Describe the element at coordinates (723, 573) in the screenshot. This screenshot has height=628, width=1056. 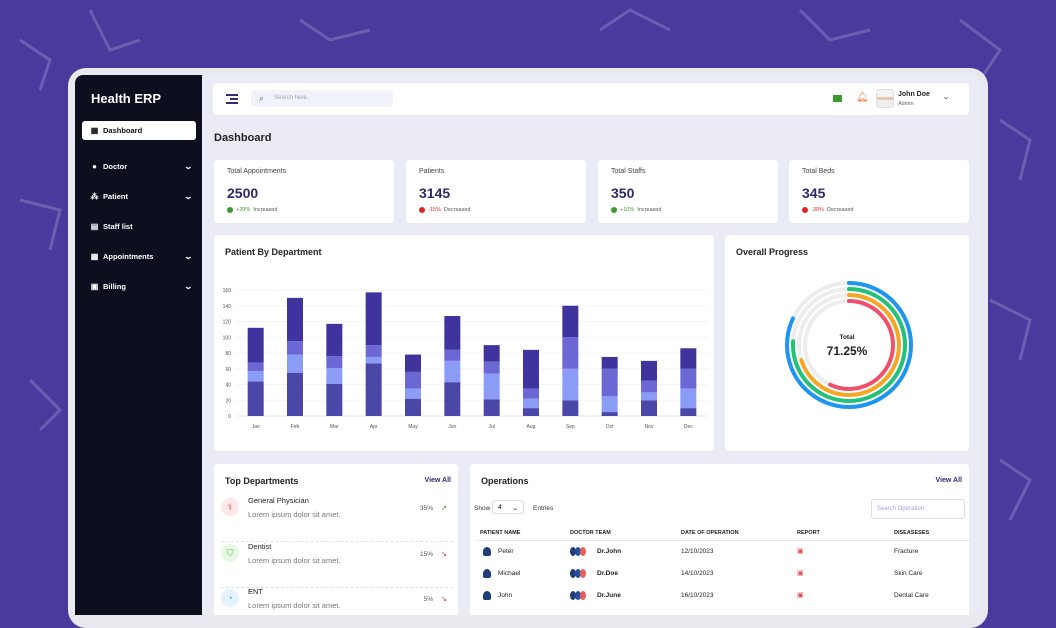
I see `table-row: Michael Dr.Doe 14/10/2023 ▣ Skin Care` at that location.